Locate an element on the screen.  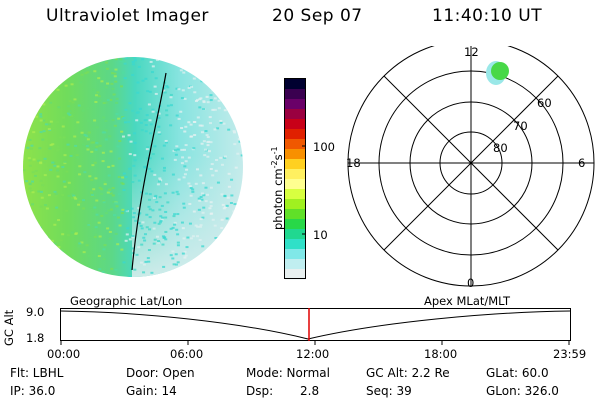
mlt-label-0: 0 is located at coordinates (471, 283).